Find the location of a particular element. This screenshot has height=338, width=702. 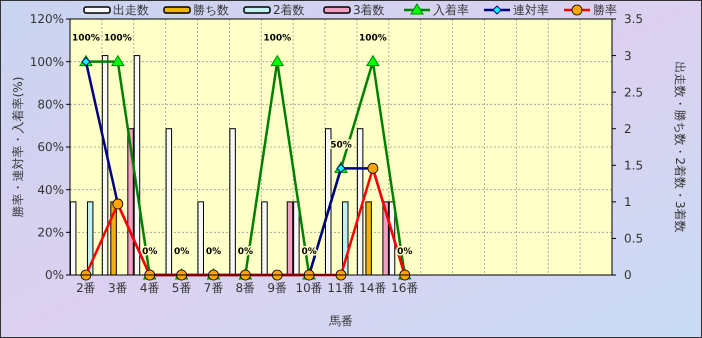

x-tick-label: 10番 is located at coordinates (309, 288).